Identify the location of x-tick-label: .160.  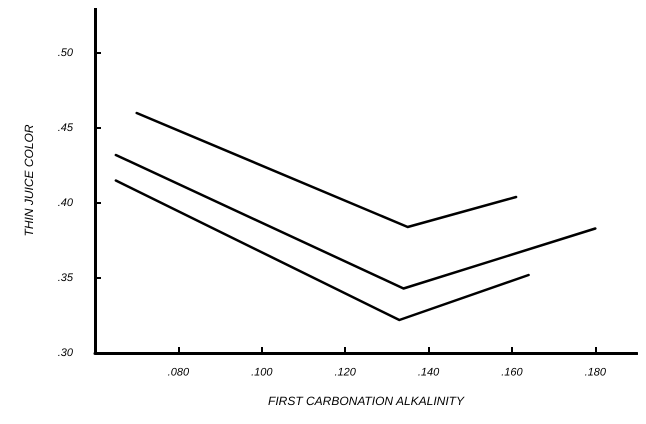
(512, 372).